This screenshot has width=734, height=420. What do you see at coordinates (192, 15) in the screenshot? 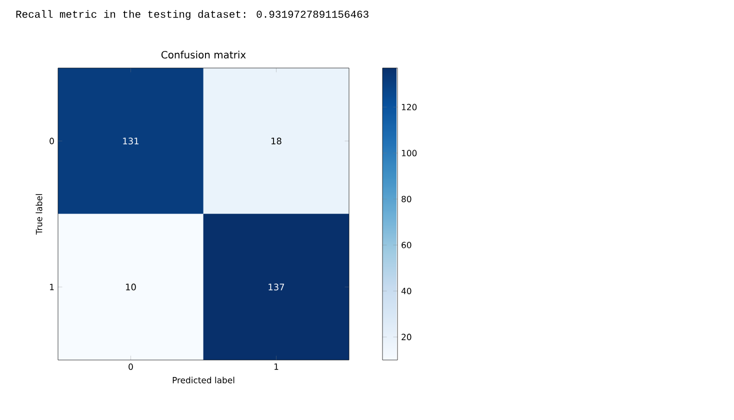
I see `text: Recall metric in the testing dataset: 0.9319727891156463` at bounding box center [192, 15].